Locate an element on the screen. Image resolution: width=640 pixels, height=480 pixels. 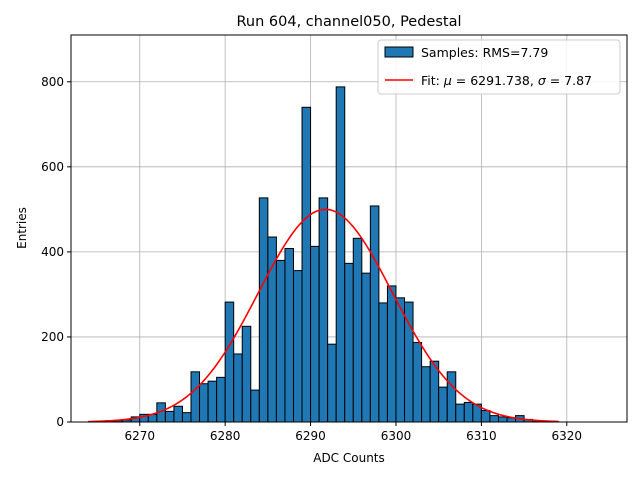
legend-label-histogram: Samples: RMS=7.79 is located at coordinates (484, 52).